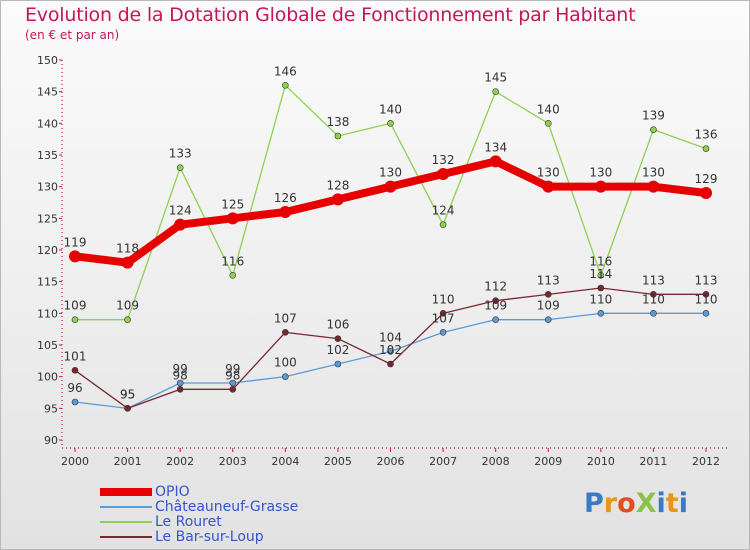 The height and width of the screenshot is (550, 750). Describe the element at coordinates (443, 318) in the screenshot. I see `data-label: 107` at that location.